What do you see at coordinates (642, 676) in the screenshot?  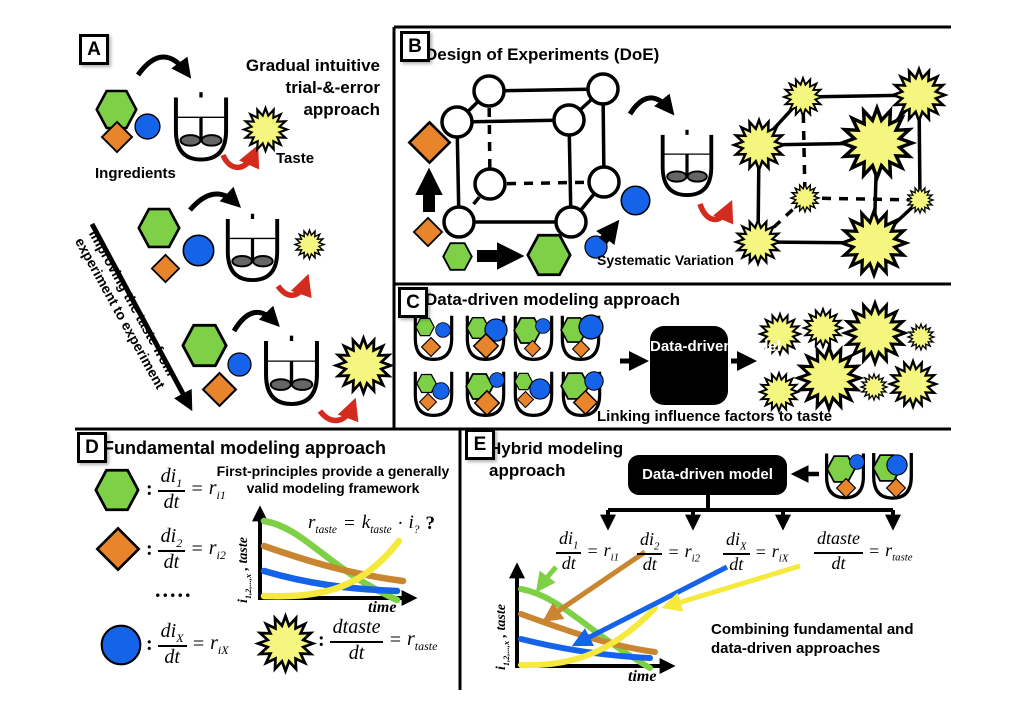 I see `panel-e-x-axis-label: time` at bounding box center [642, 676].